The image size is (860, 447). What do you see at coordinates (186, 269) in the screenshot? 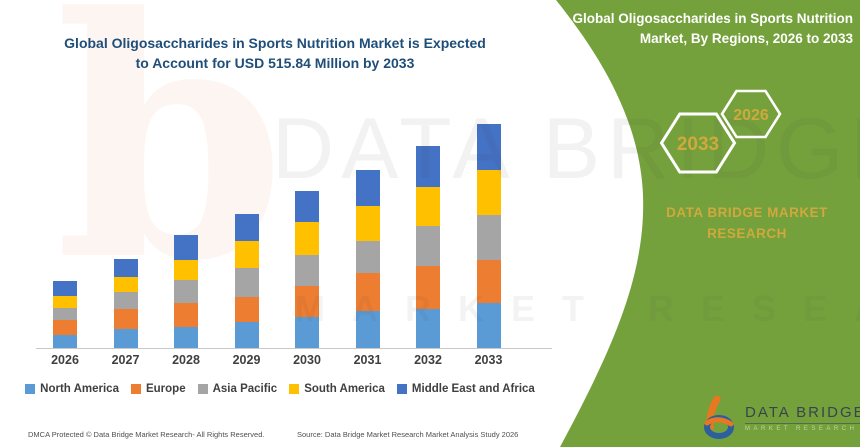
I see `bar-segment-2028-south-america` at bounding box center [186, 269].